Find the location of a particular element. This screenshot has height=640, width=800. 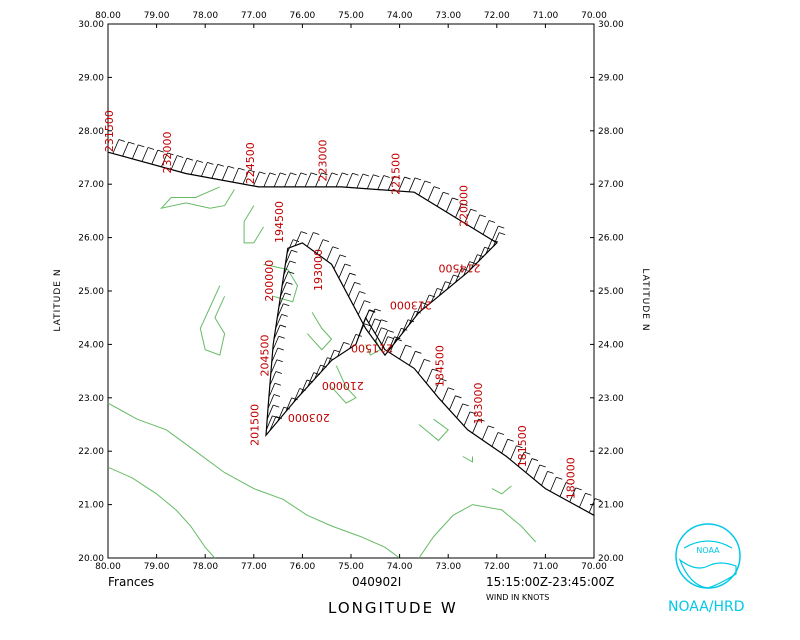

x-tick-label-top: 78.00 is located at coordinates (205, 16).